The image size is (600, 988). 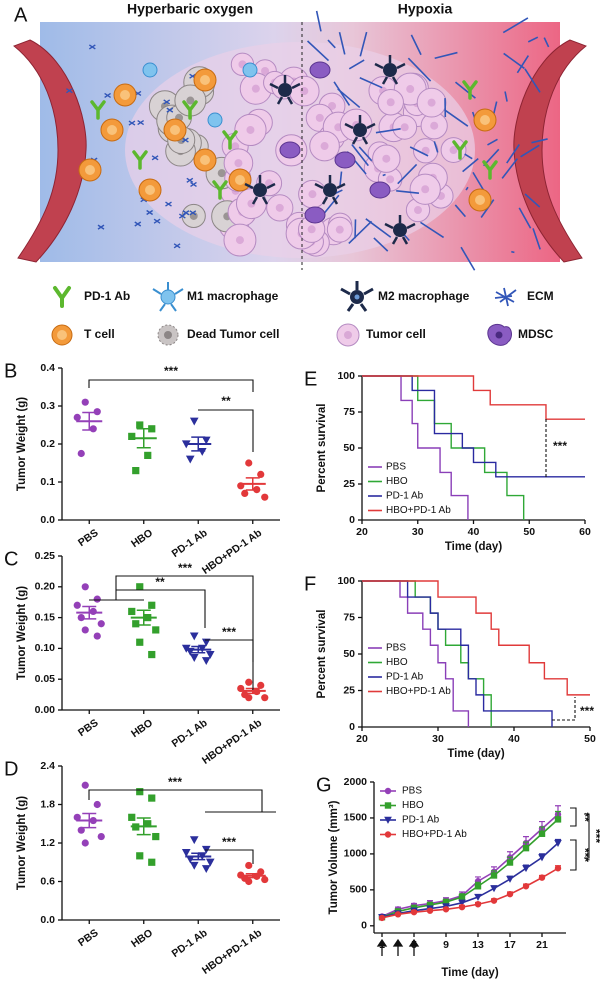 I want to click on x-axis-label: Time (day), so click(x=473, y=547).